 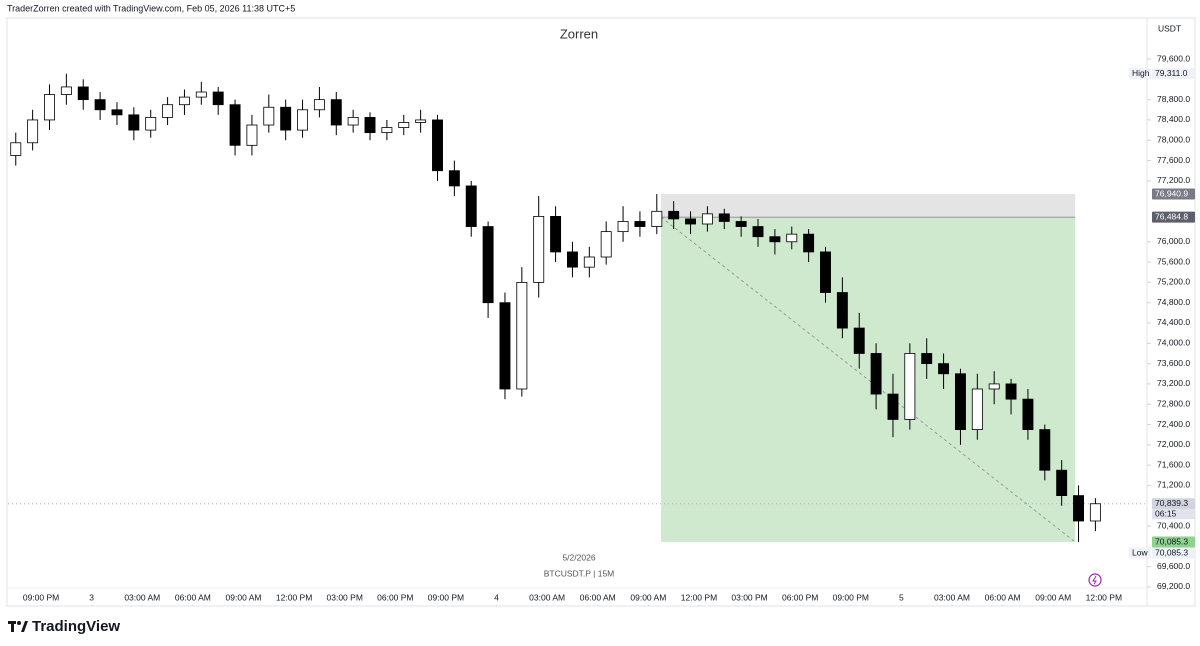 I want to click on marker-value: 79,311.0, so click(x=1171, y=73).